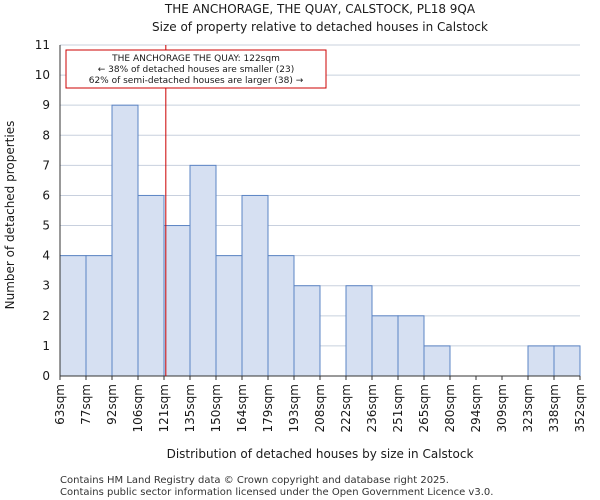  What do you see at coordinates (437, 361) in the screenshot?
I see `bar-265sqm` at bounding box center [437, 361].